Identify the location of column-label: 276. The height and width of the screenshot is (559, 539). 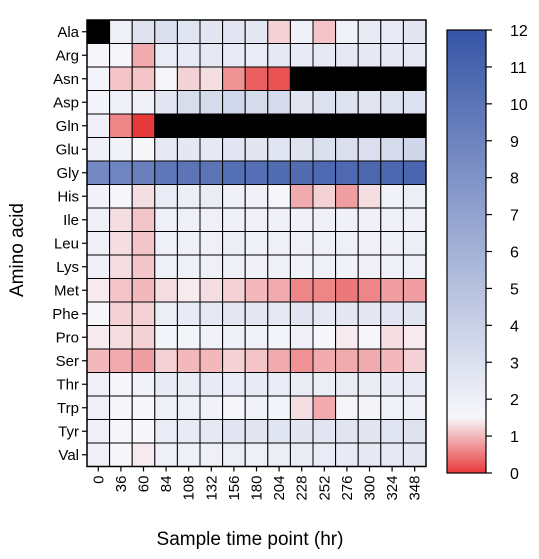
(347, 488).